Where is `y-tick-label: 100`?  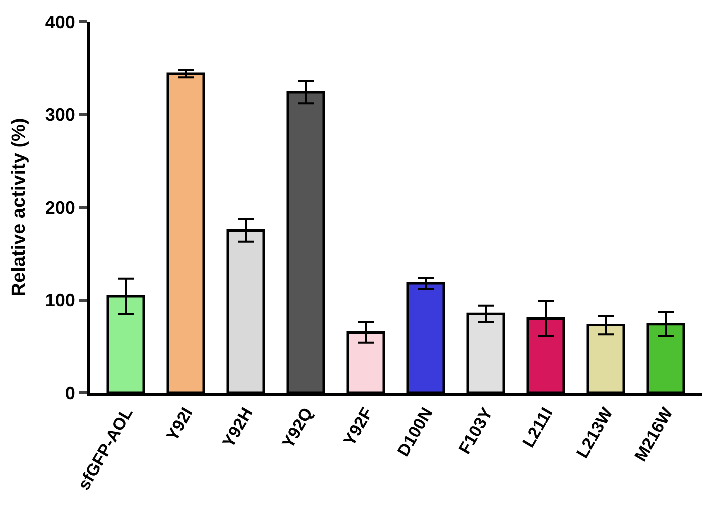
y-tick-label: 100 is located at coordinates (60, 300).